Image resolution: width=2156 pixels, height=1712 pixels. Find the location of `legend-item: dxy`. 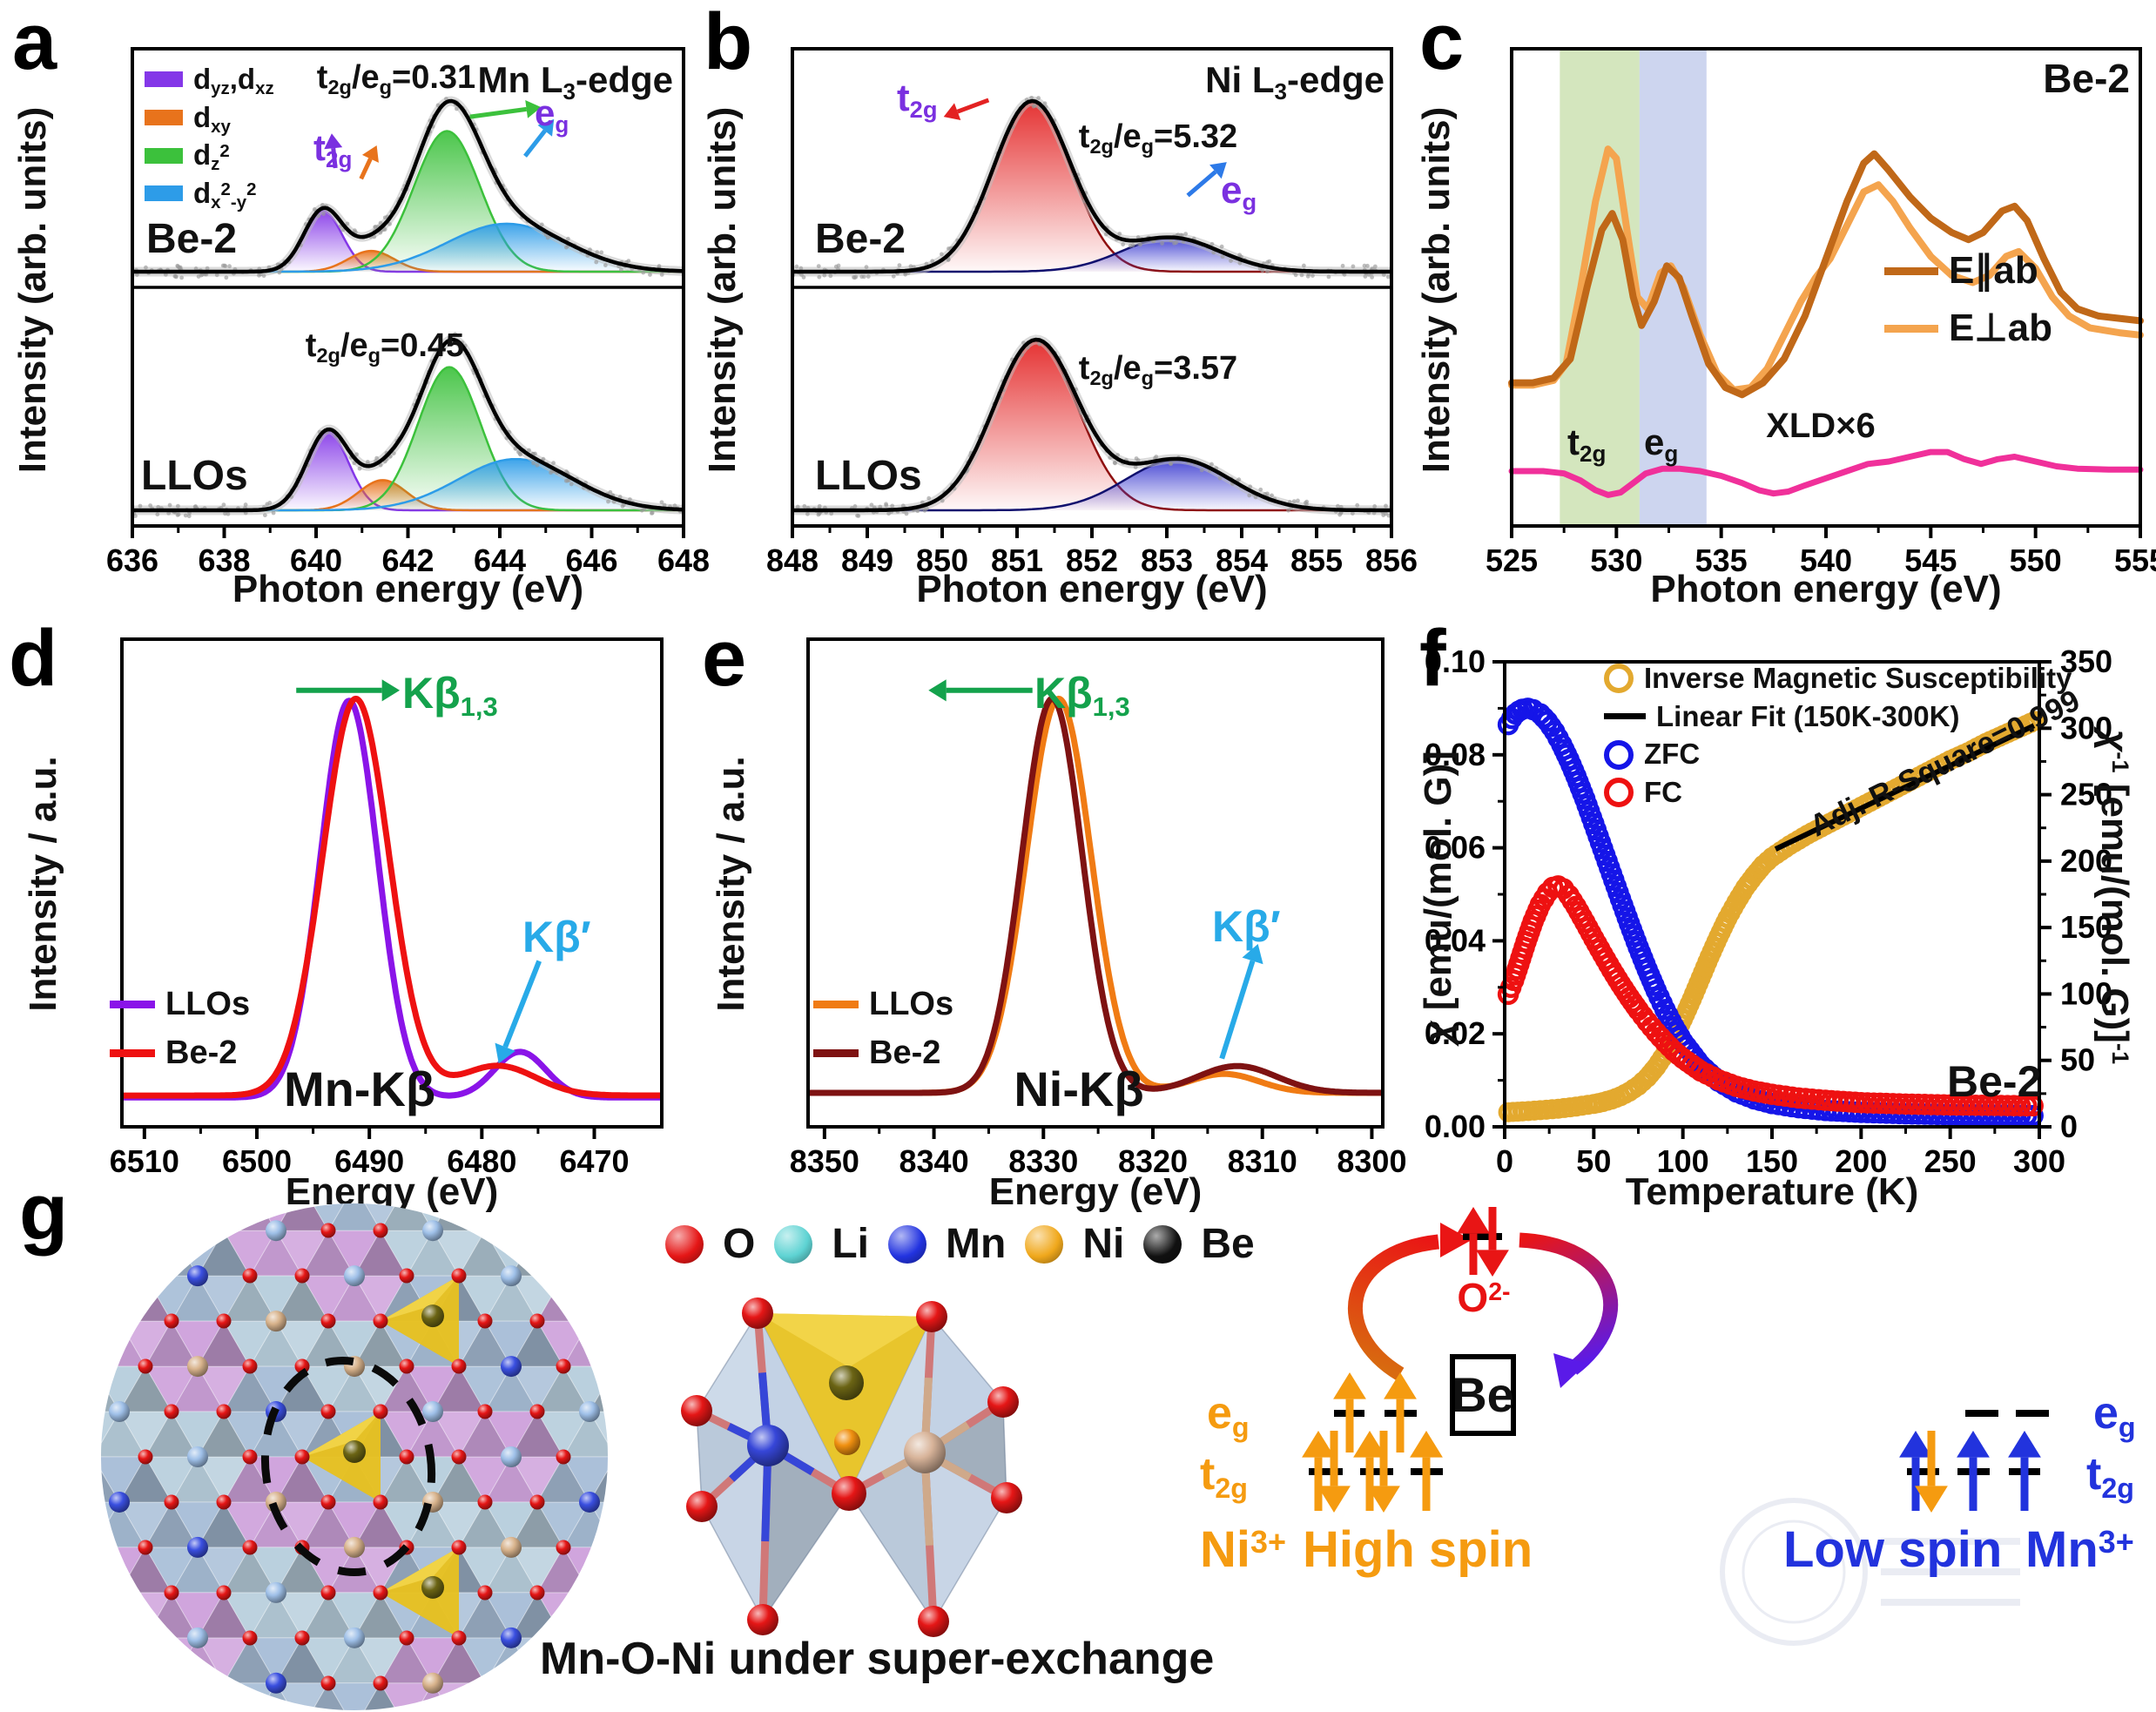

legend-item: dxy is located at coordinates (209, 119).